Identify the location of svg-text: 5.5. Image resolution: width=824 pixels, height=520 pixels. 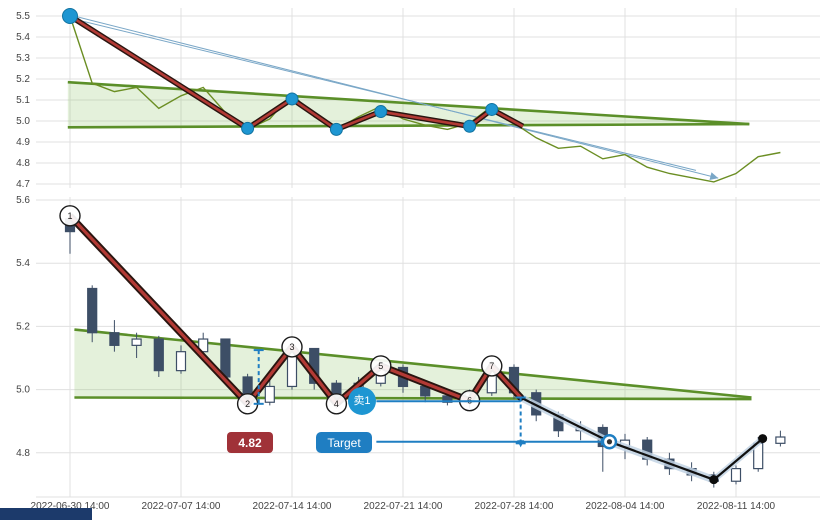
(23, 16).